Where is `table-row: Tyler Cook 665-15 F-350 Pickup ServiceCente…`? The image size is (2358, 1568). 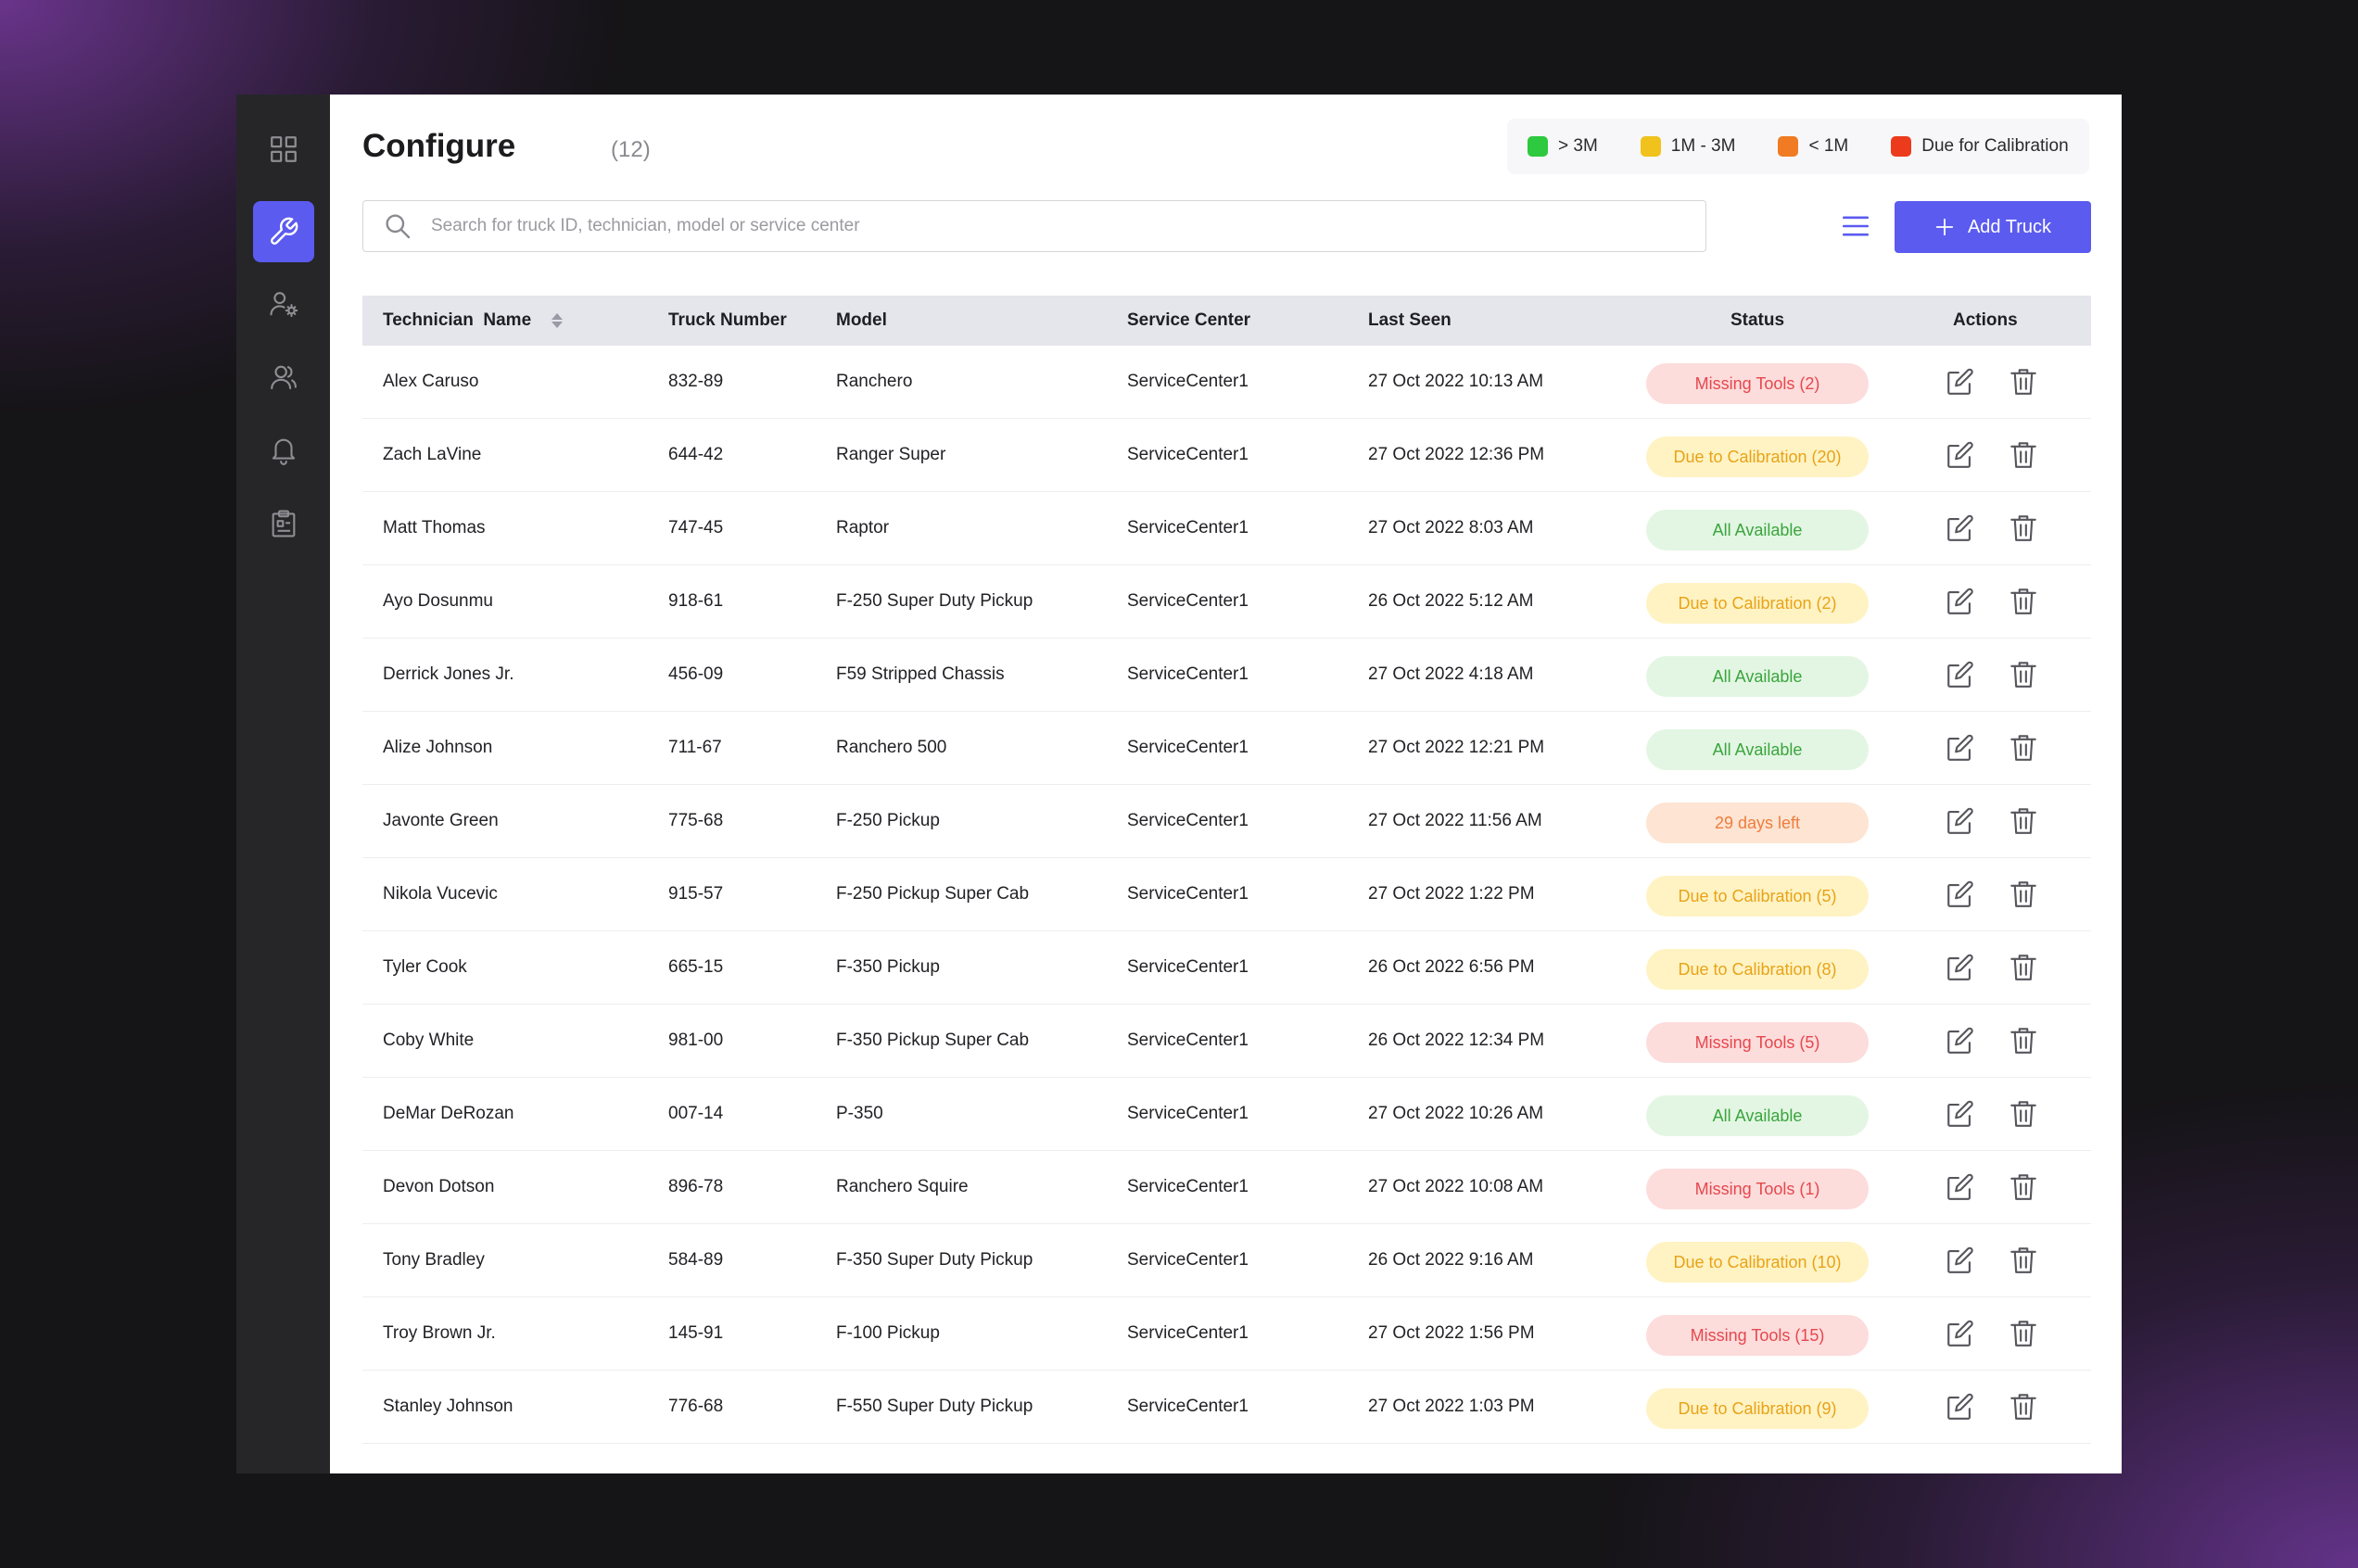 table-row: Tyler Cook 665-15 F-350 Pickup ServiceCente… is located at coordinates (1227, 968).